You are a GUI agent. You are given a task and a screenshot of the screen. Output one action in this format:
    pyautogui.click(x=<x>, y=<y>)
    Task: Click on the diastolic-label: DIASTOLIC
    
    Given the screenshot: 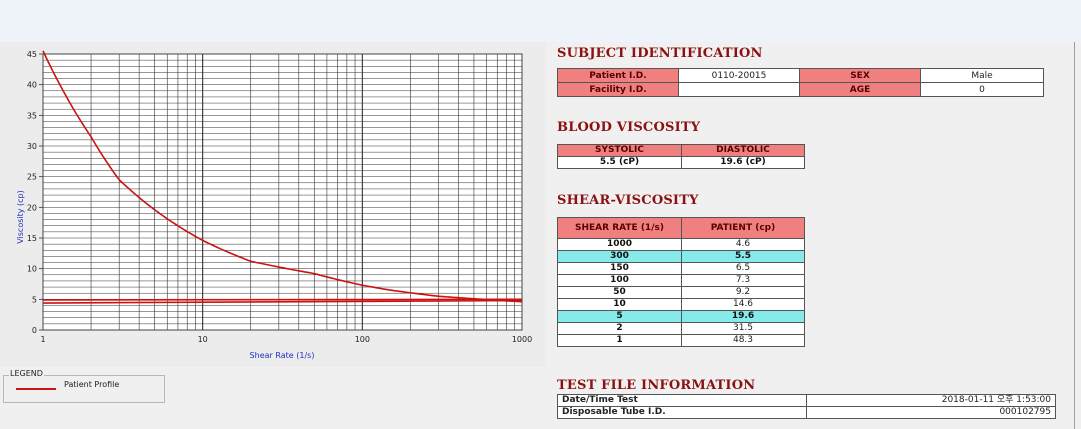 What is the action you would take?
    pyautogui.click(x=743, y=150)
    